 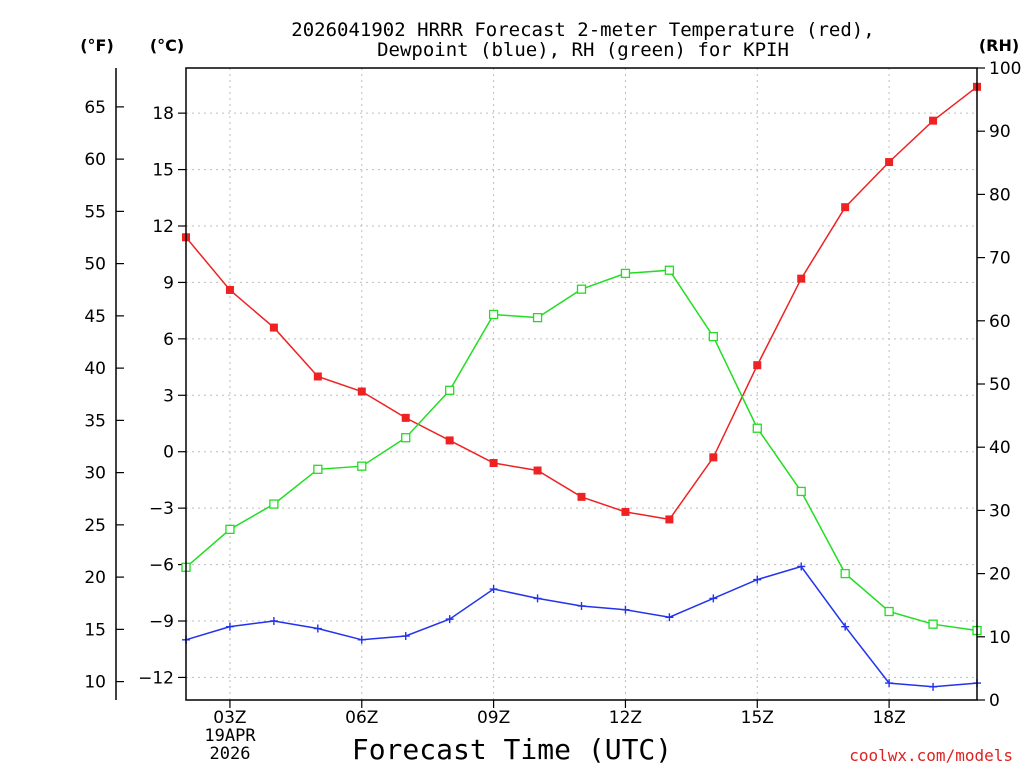 What do you see at coordinates (230, 754) in the screenshot?
I see `date-label-year: 2026` at bounding box center [230, 754].